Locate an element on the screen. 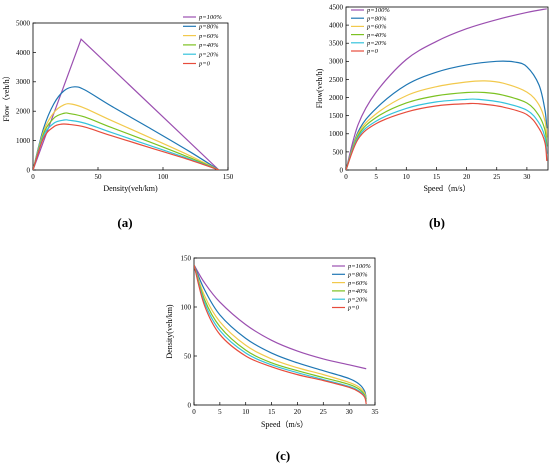 The width and height of the screenshot is (550, 465). panel-label: (a) is located at coordinates (124, 222).